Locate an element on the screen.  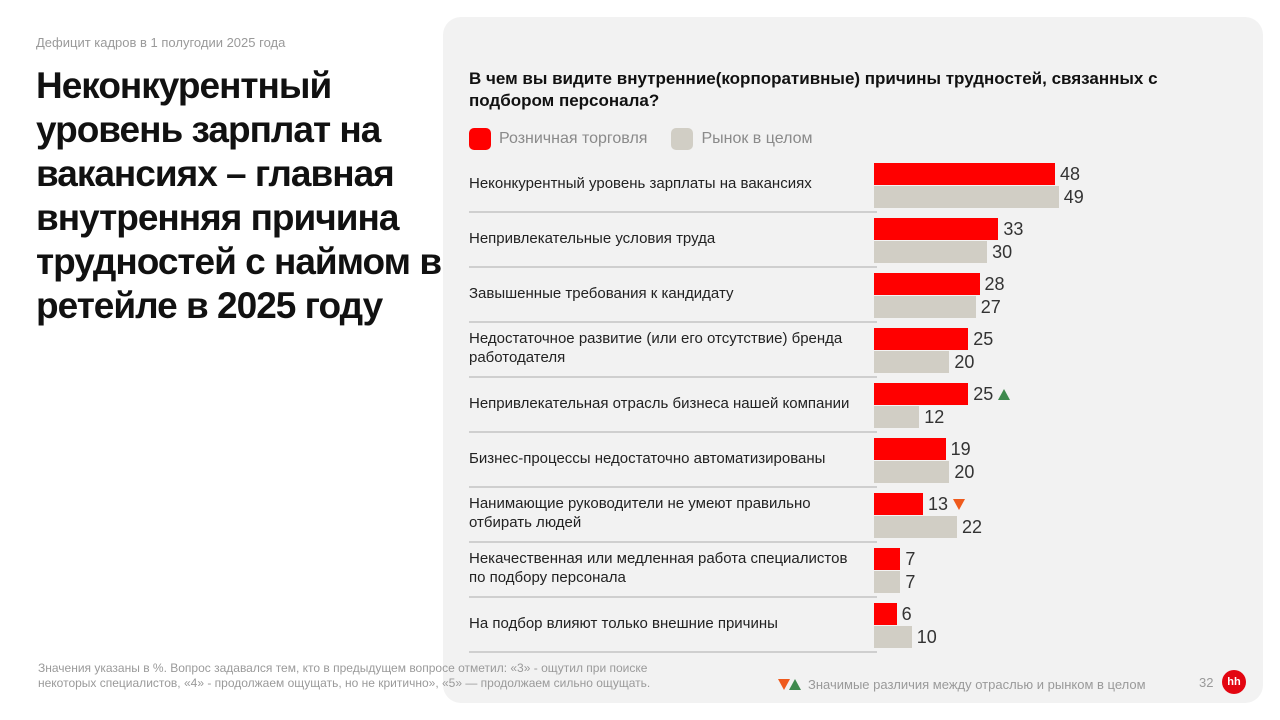
legend-item-retail: Розничная торговля is located at coordinates (558, 139).